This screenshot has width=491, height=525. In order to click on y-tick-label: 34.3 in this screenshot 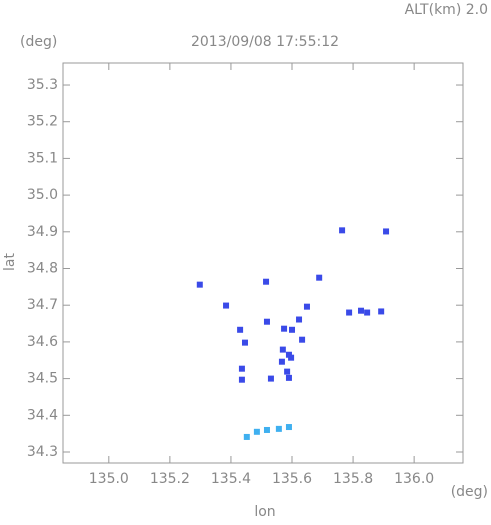, I will do `click(42, 452)`.